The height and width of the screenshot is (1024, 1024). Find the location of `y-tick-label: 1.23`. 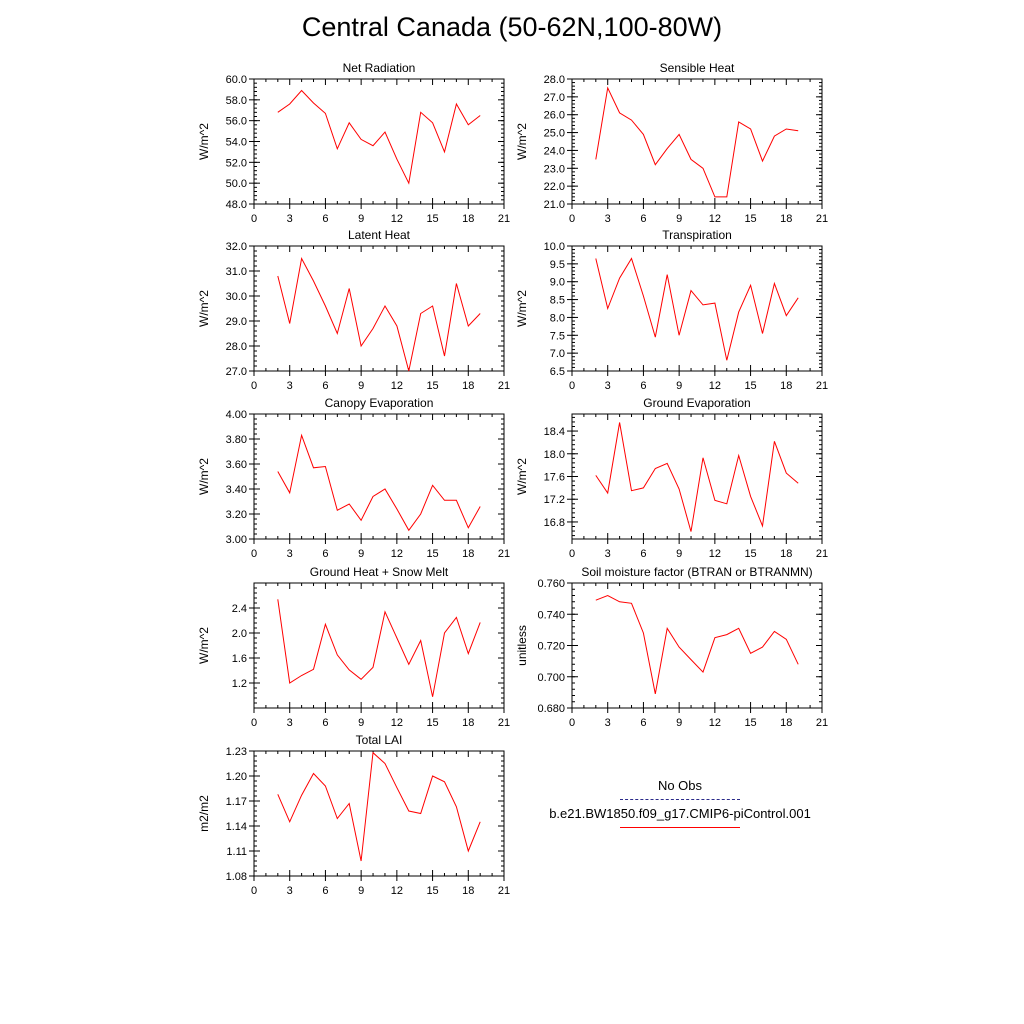

y-tick-label: 1.23 is located at coordinates (236, 752).